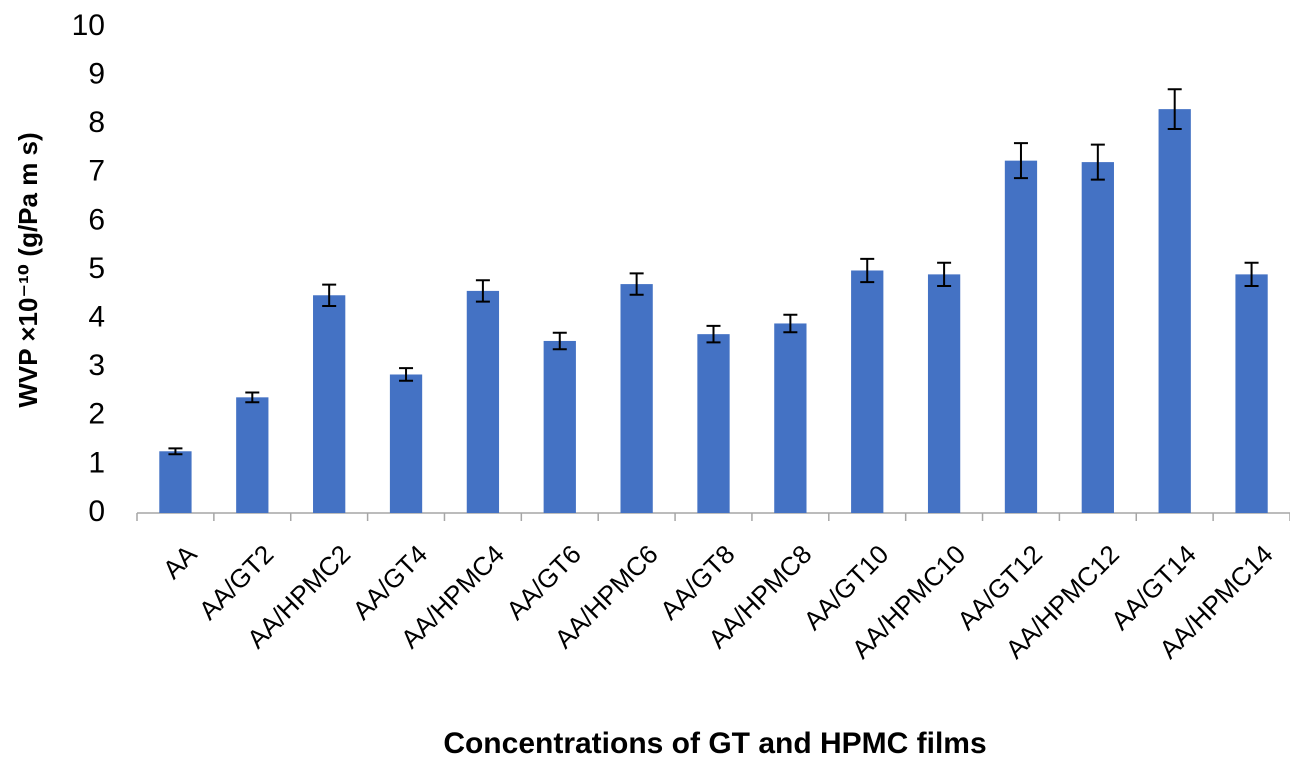 This screenshot has height=759, width=1290. What do you see at coordinates (96, 122) in the screenshot?
I see `y-tick-label: 8` at bounding box center [96, 122].